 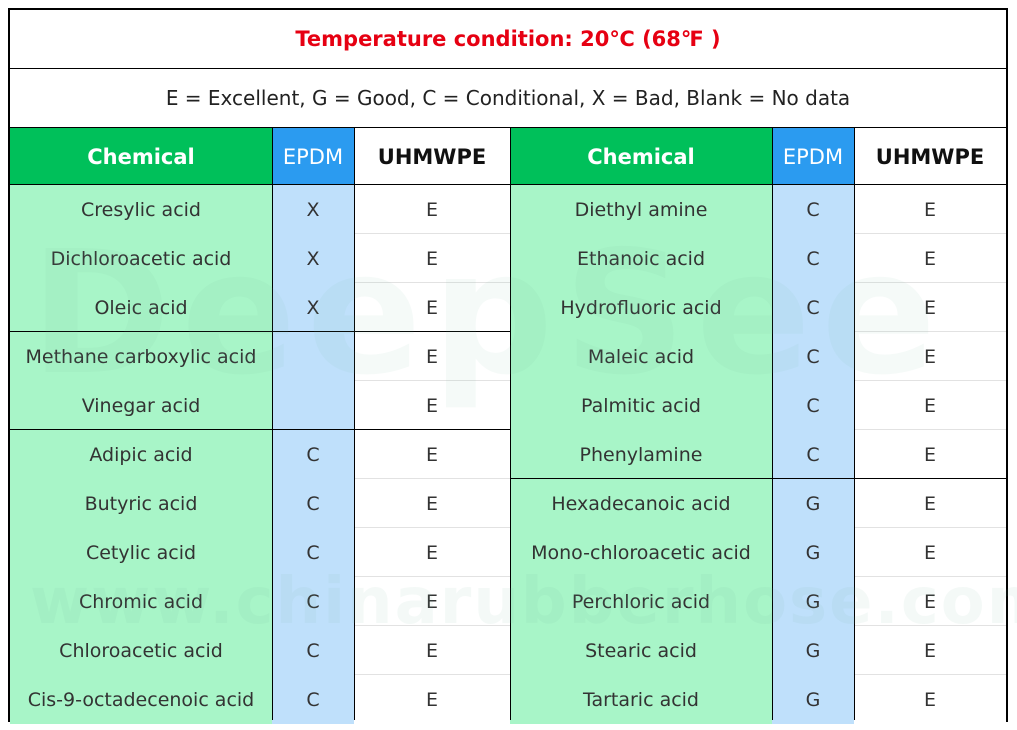 I want to click on chemical-name-cell: Cresylic acid, so click(x=141, y=209).